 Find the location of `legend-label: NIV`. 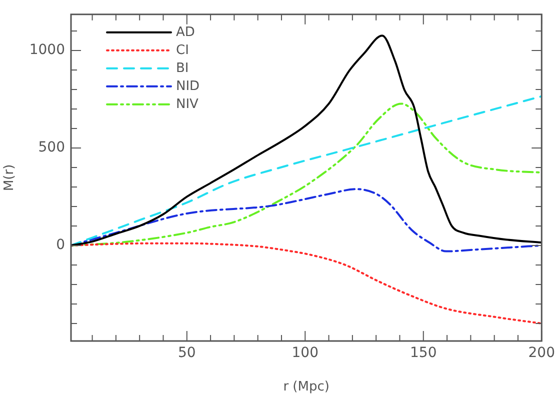

legend-label: NIV is located at coordinates (187, 104).